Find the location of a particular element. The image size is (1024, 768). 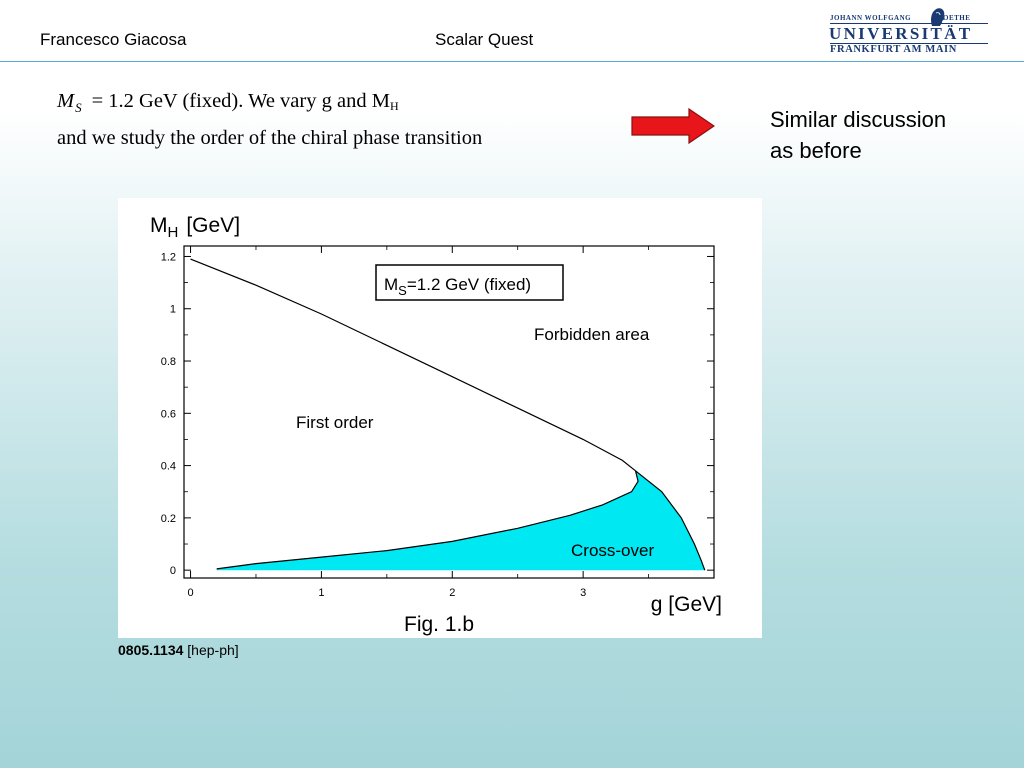

logo-line-2: UNIVERSITÄT is located at coordinates (901, 33).